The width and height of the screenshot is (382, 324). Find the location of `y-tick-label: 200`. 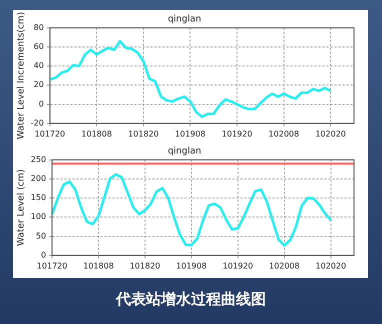

y-tick-label: 200 is located at coordinates (38, 178).